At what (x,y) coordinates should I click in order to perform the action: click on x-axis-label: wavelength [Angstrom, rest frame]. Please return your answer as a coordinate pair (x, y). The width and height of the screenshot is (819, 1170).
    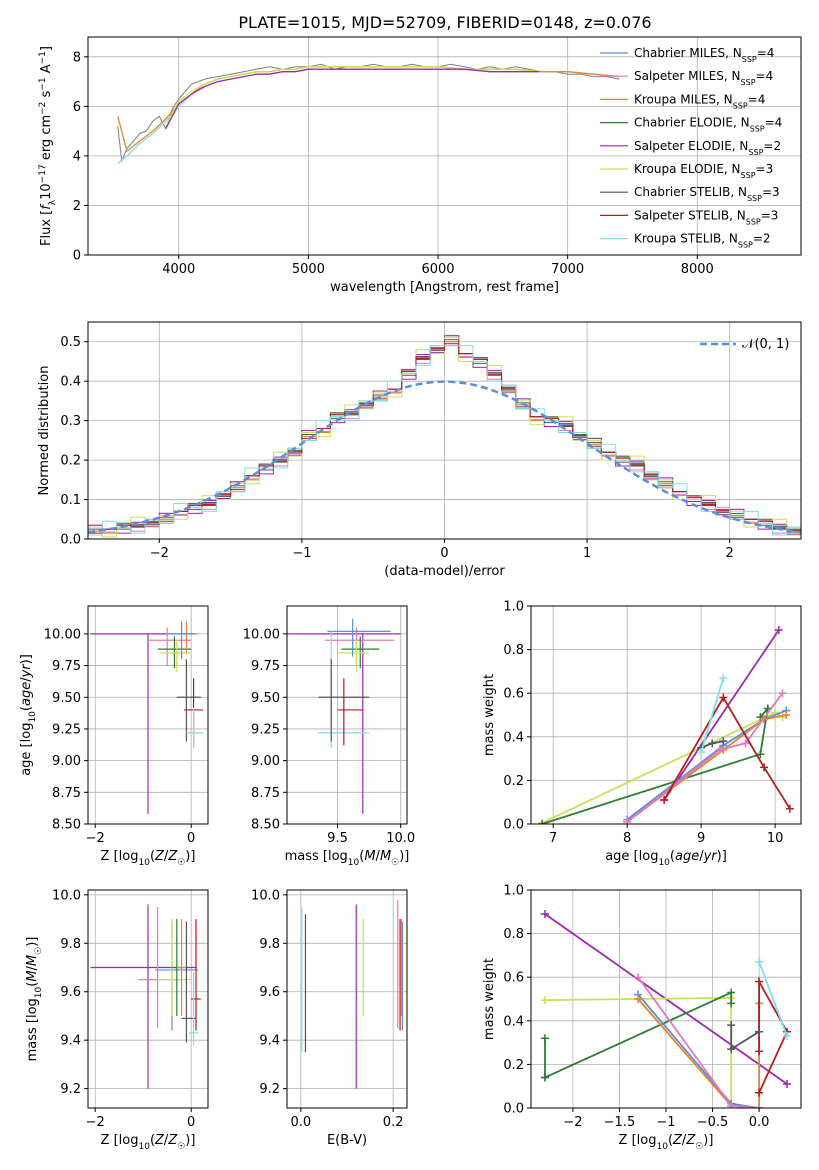
    Looking at the image, I should click on (444, 287).